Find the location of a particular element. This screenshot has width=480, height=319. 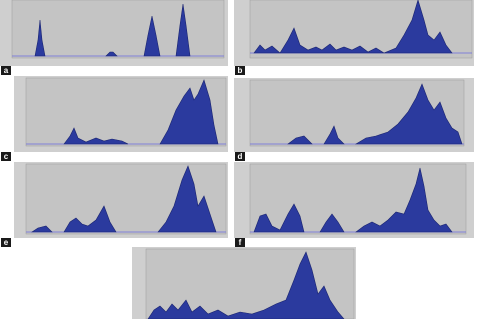

panel-label: f is located at coordinates (240, 242).